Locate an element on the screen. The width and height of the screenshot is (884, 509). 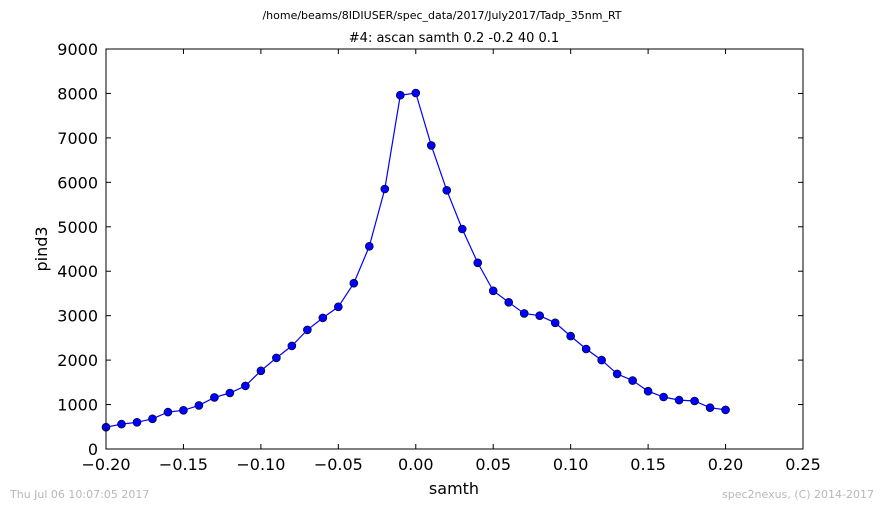
x-tick-label: 0.10 is located at coordinates (571, 464).